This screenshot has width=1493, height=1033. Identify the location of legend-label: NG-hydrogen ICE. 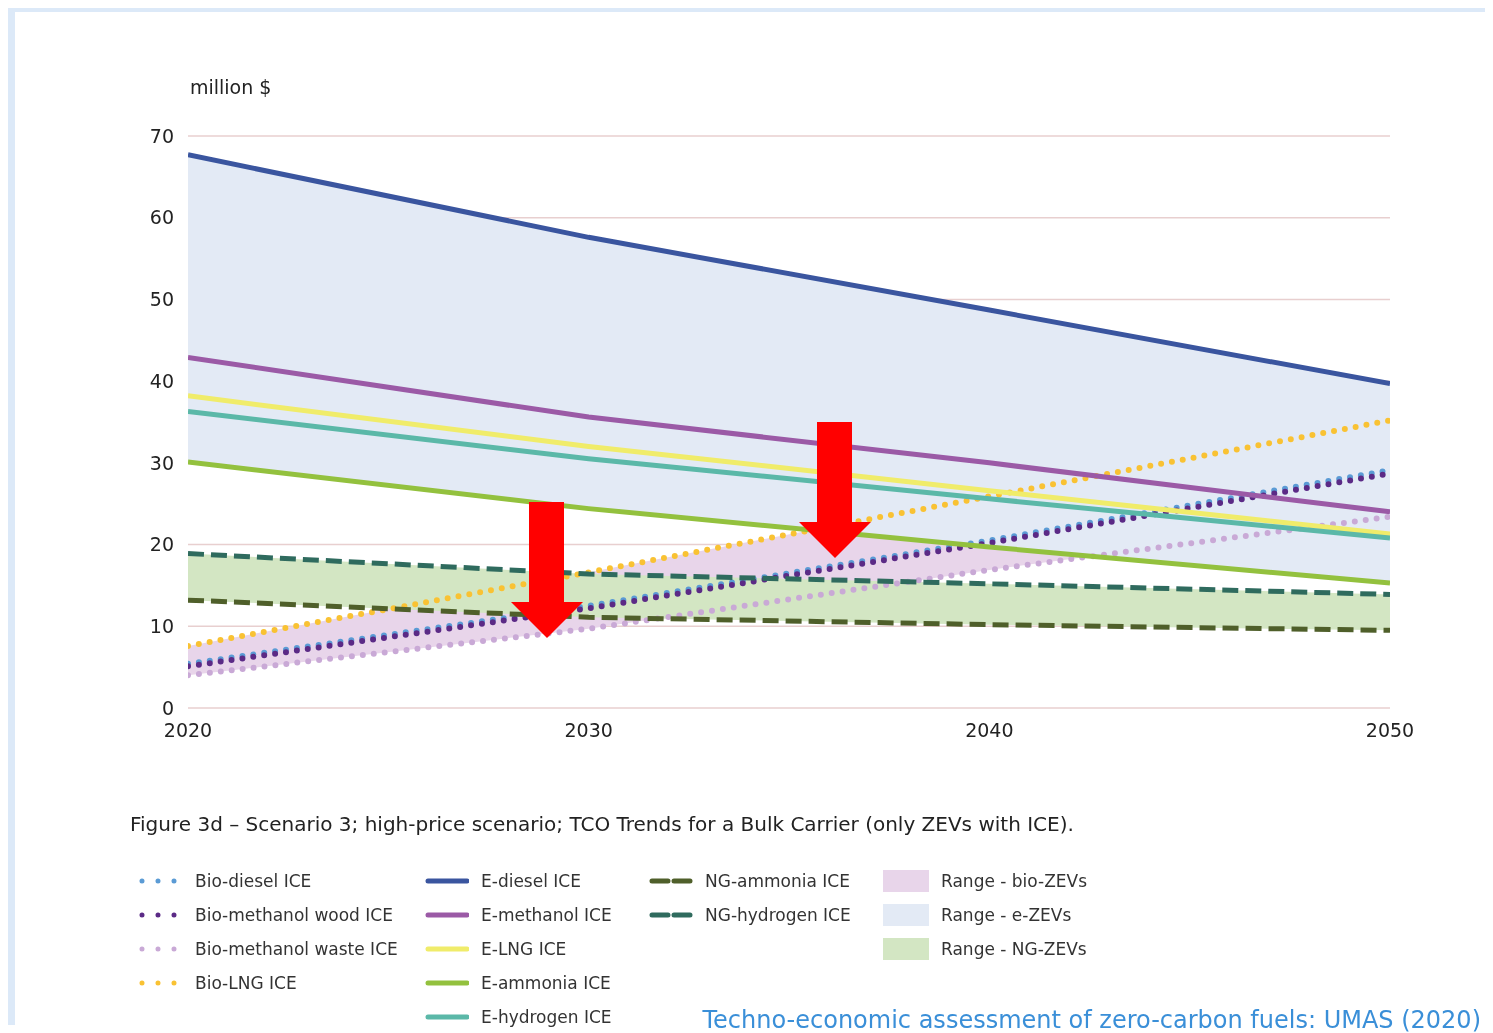
(778, 915).